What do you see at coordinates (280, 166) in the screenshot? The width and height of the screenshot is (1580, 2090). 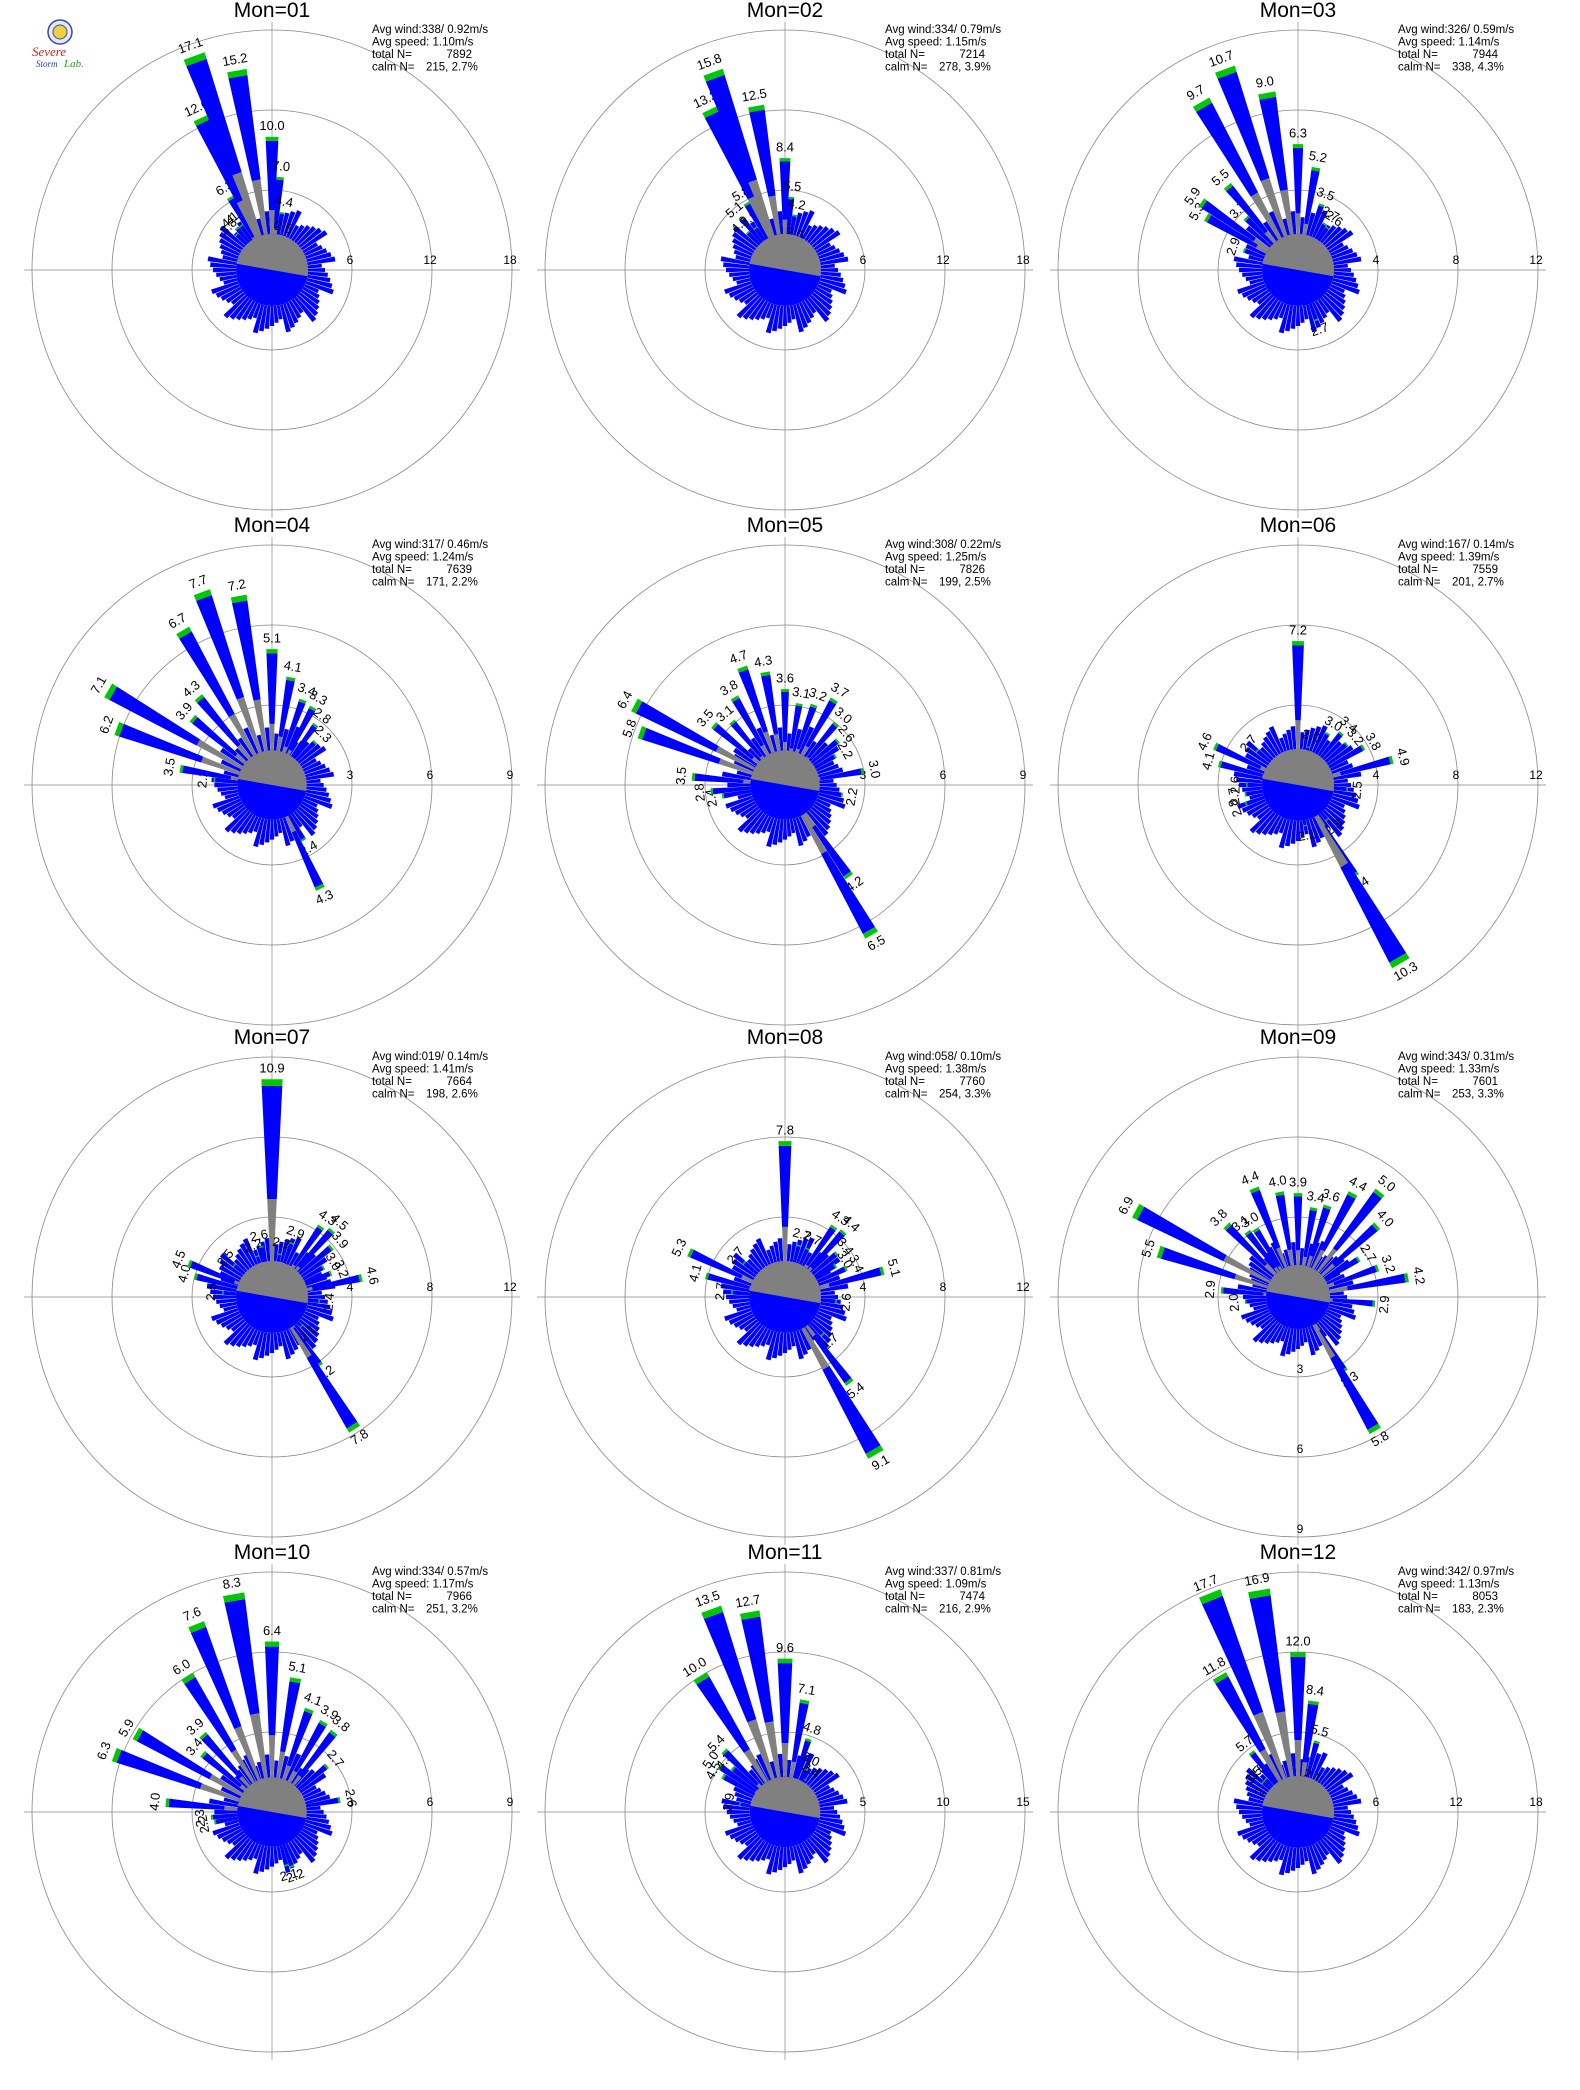 I see `petal-label: 7.0` at bounding box center [280, 166].